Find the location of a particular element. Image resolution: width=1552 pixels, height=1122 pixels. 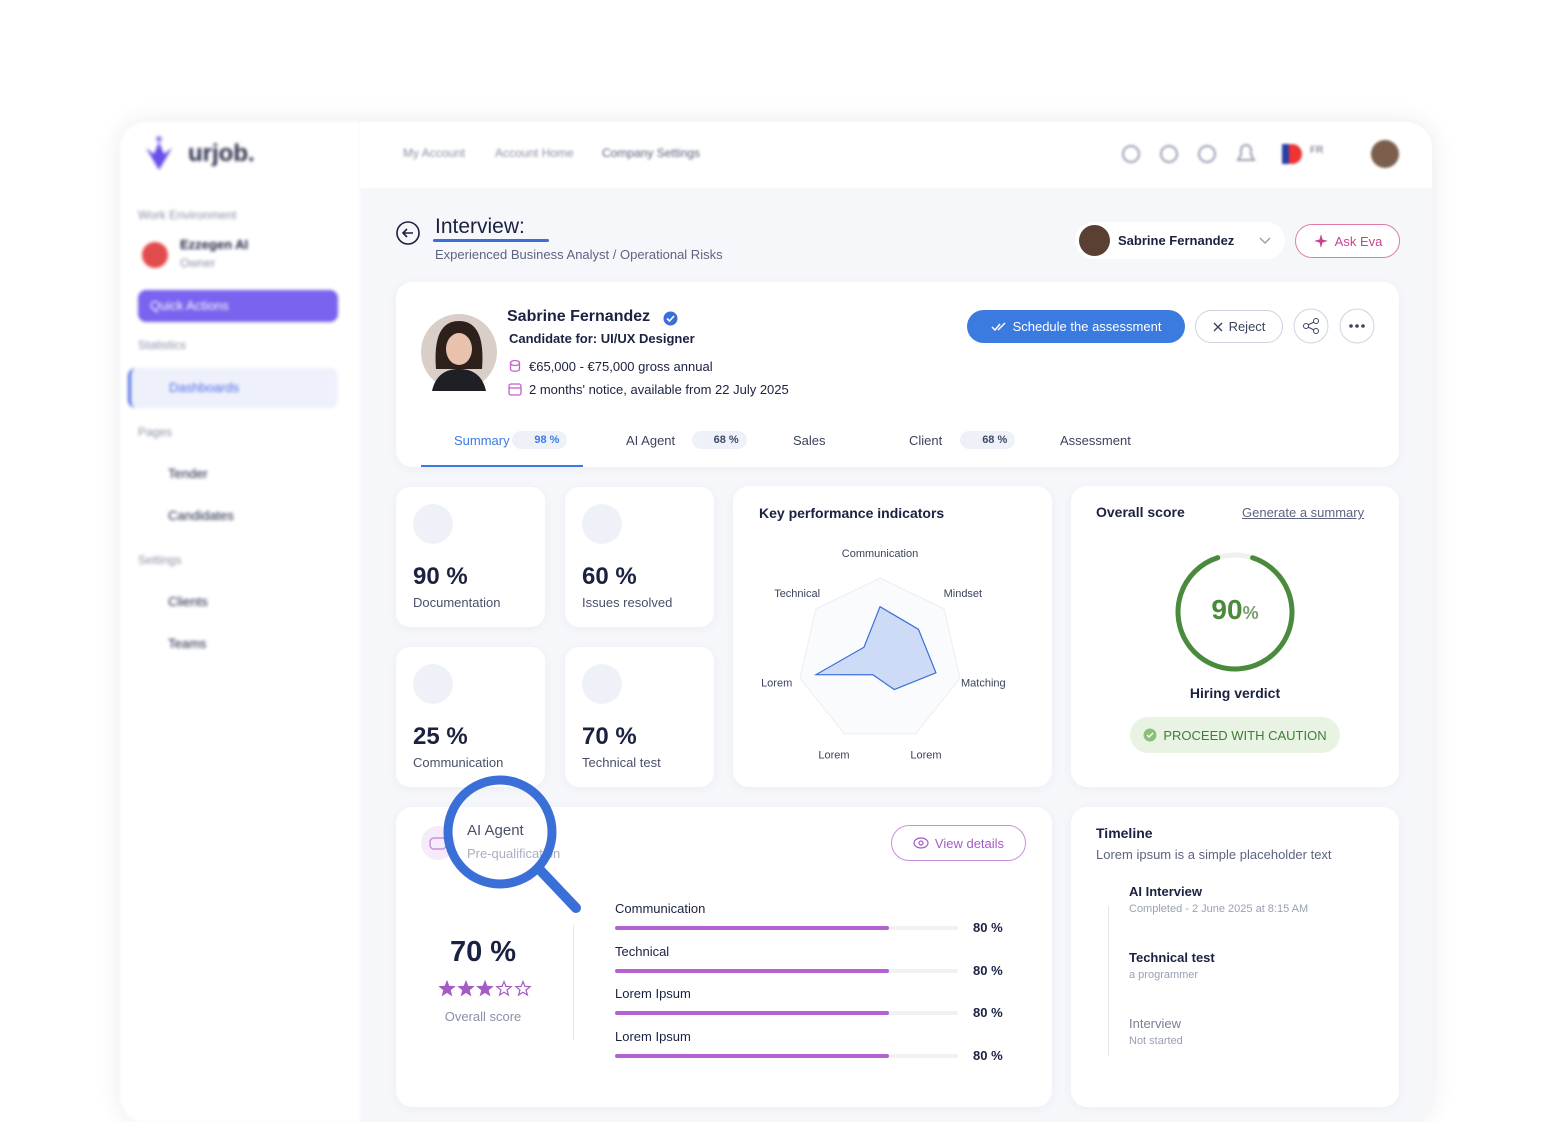

user-selector: Sabrine Fernandez is located at coordinates (1180, 240).